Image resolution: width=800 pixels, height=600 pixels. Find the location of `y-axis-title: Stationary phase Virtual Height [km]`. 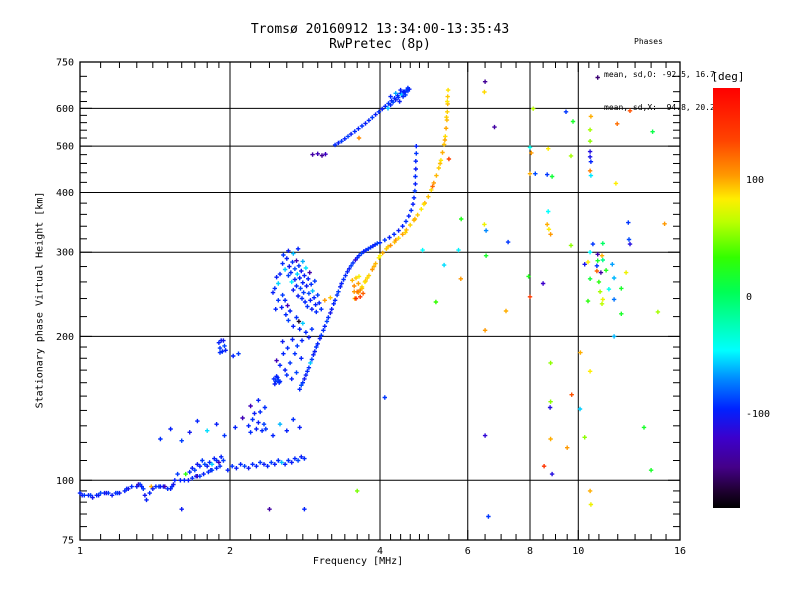

y-axis-title: Stationary phase Virtual Height [km] is located at coordinates (40, 300).